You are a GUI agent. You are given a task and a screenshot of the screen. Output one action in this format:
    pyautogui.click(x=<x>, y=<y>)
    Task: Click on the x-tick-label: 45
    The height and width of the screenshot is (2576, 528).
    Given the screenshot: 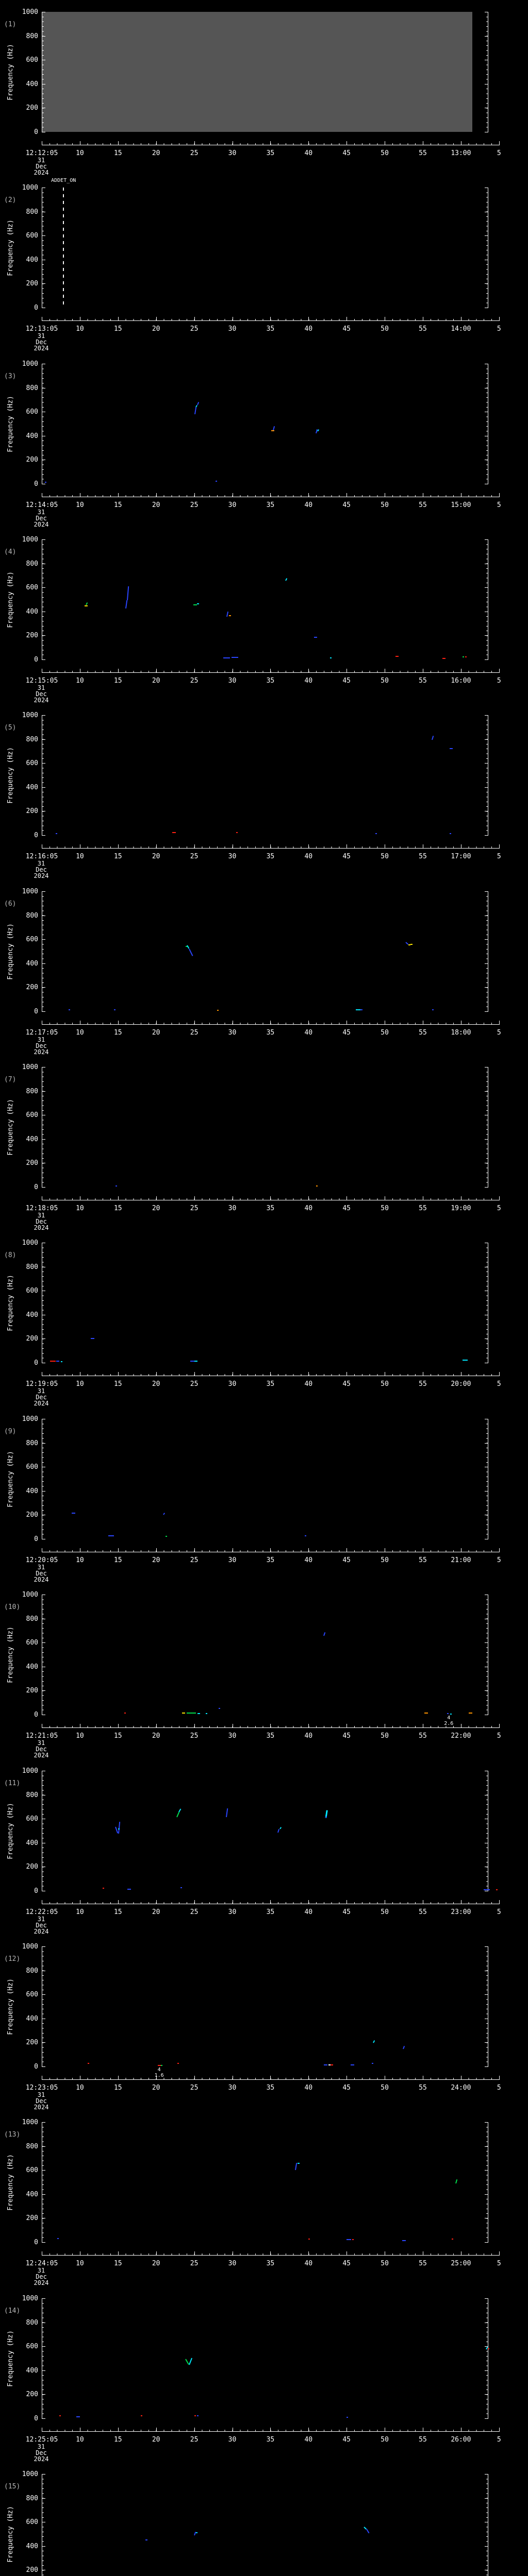 What is the action you would take?
    pyautogui.click(x=346, y=681)
    